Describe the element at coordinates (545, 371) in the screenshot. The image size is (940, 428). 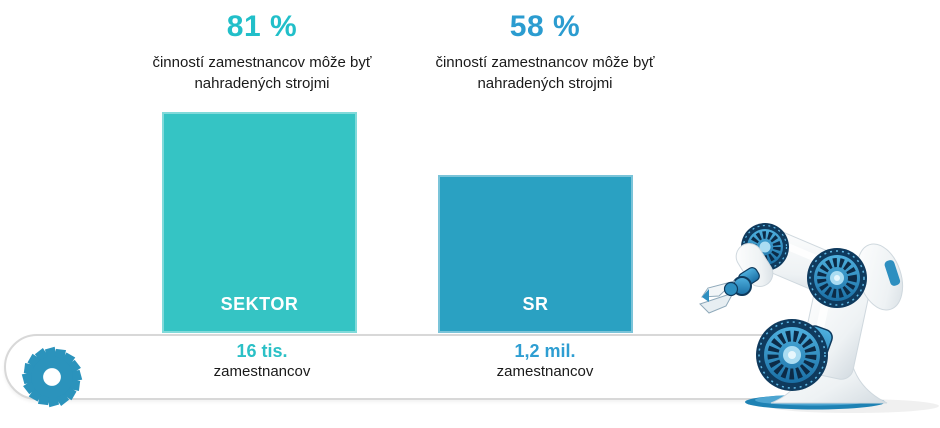
I see `employees-label-sr: zamestnancov` at that location.